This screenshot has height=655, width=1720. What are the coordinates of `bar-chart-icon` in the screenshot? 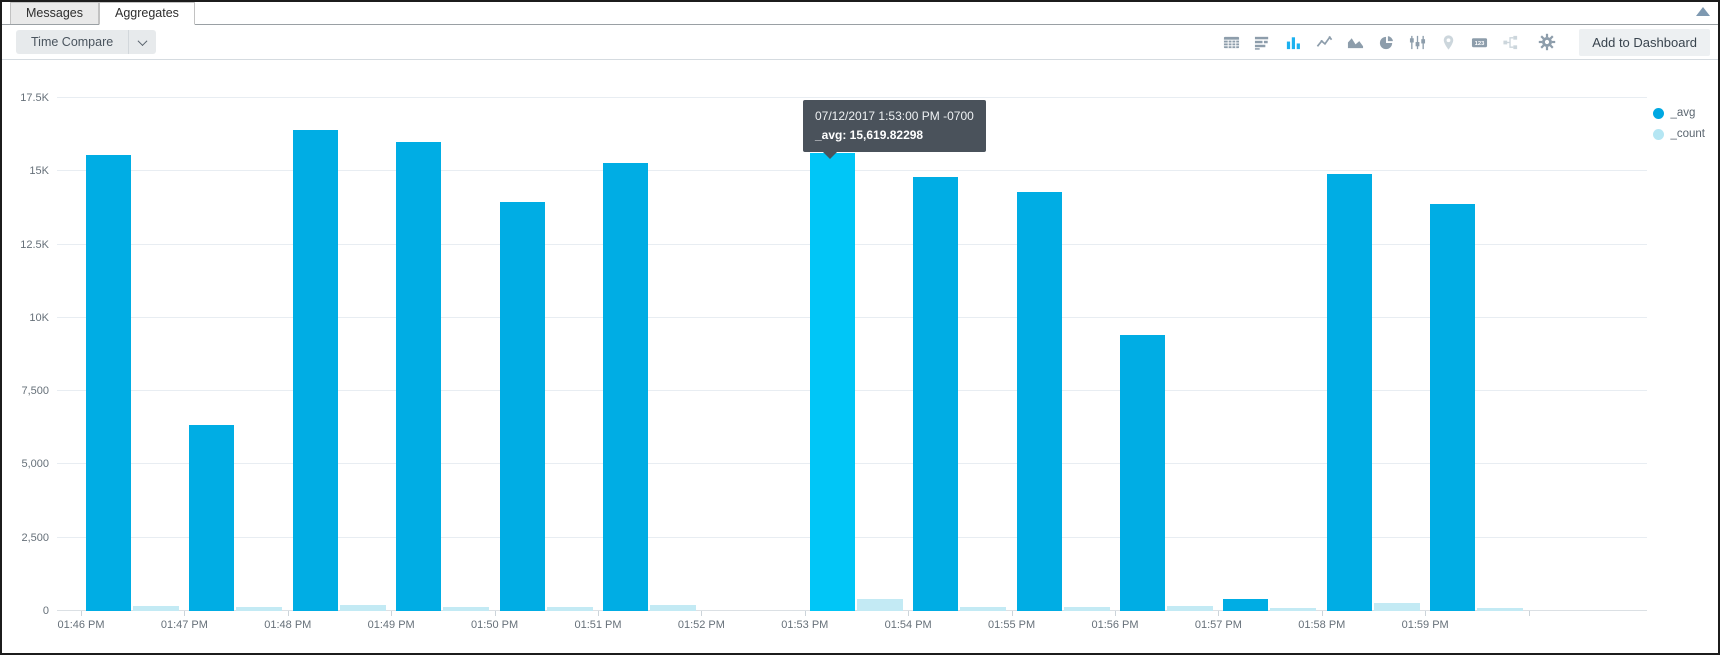 It's located at (1293, 42).